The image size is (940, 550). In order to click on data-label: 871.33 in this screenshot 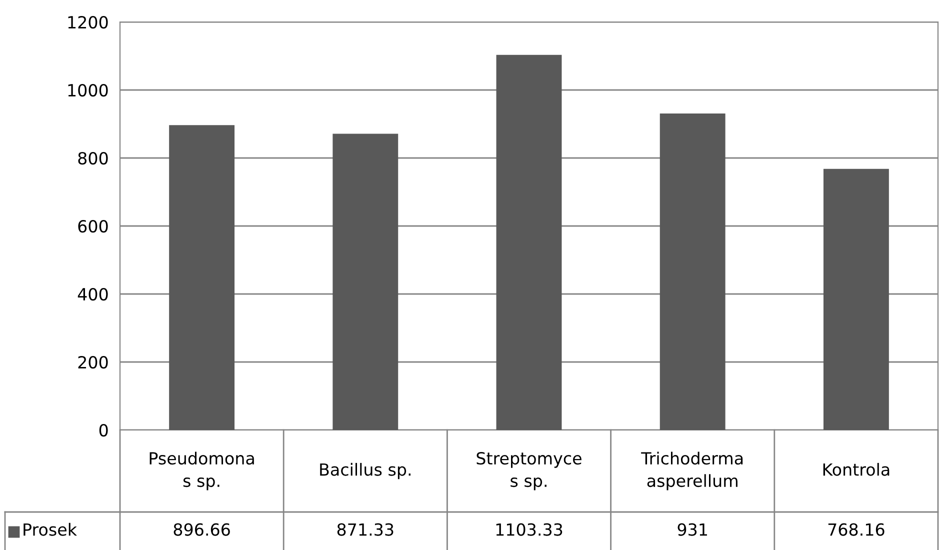, I will do `click(365, 529)`.